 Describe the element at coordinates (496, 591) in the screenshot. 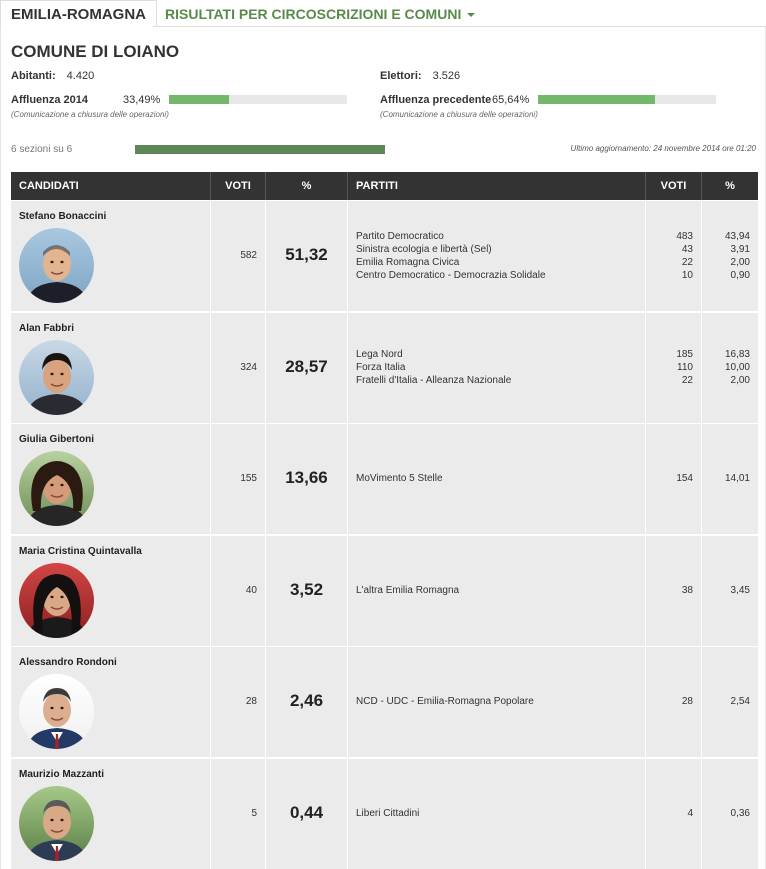

I see `parties-cell: L'altra Emilia Romagna` at that location.